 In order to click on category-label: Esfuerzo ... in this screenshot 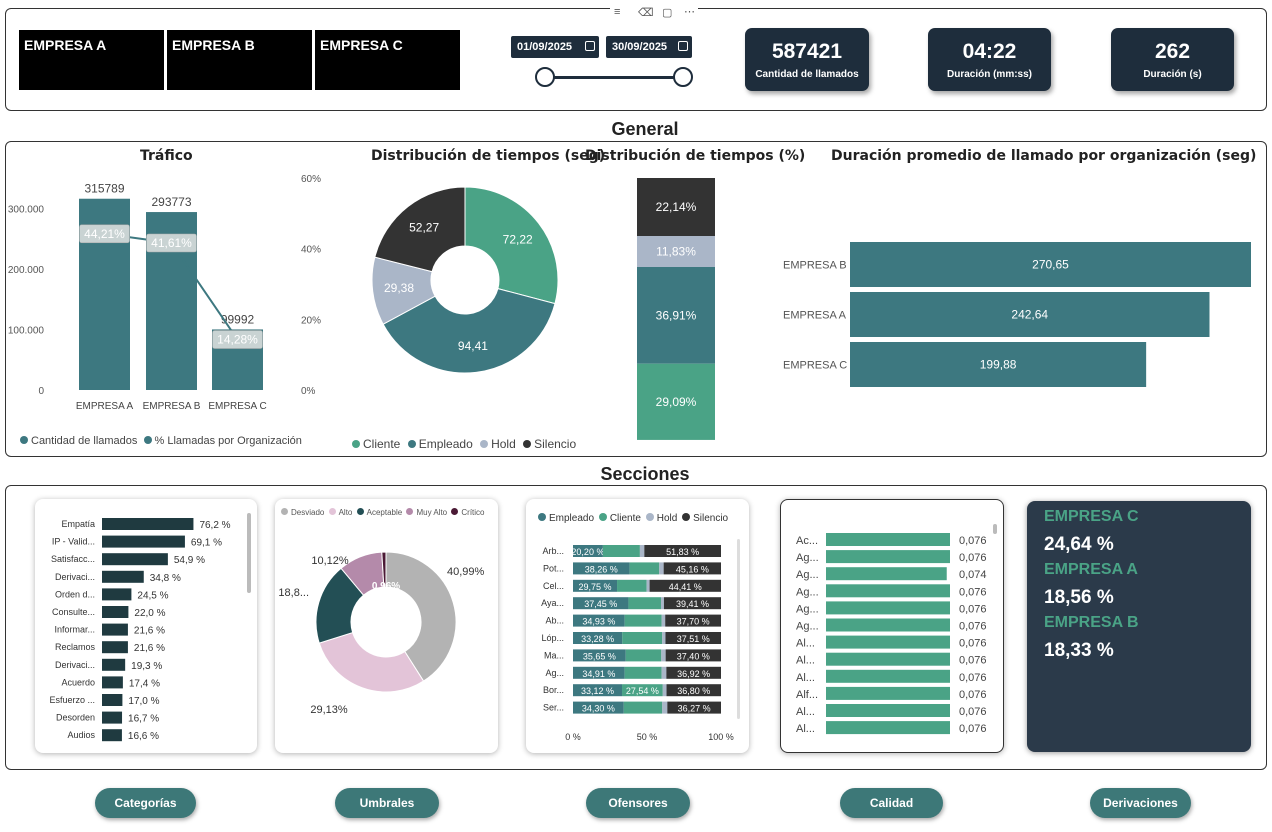, I will do `click(72, 700)`.